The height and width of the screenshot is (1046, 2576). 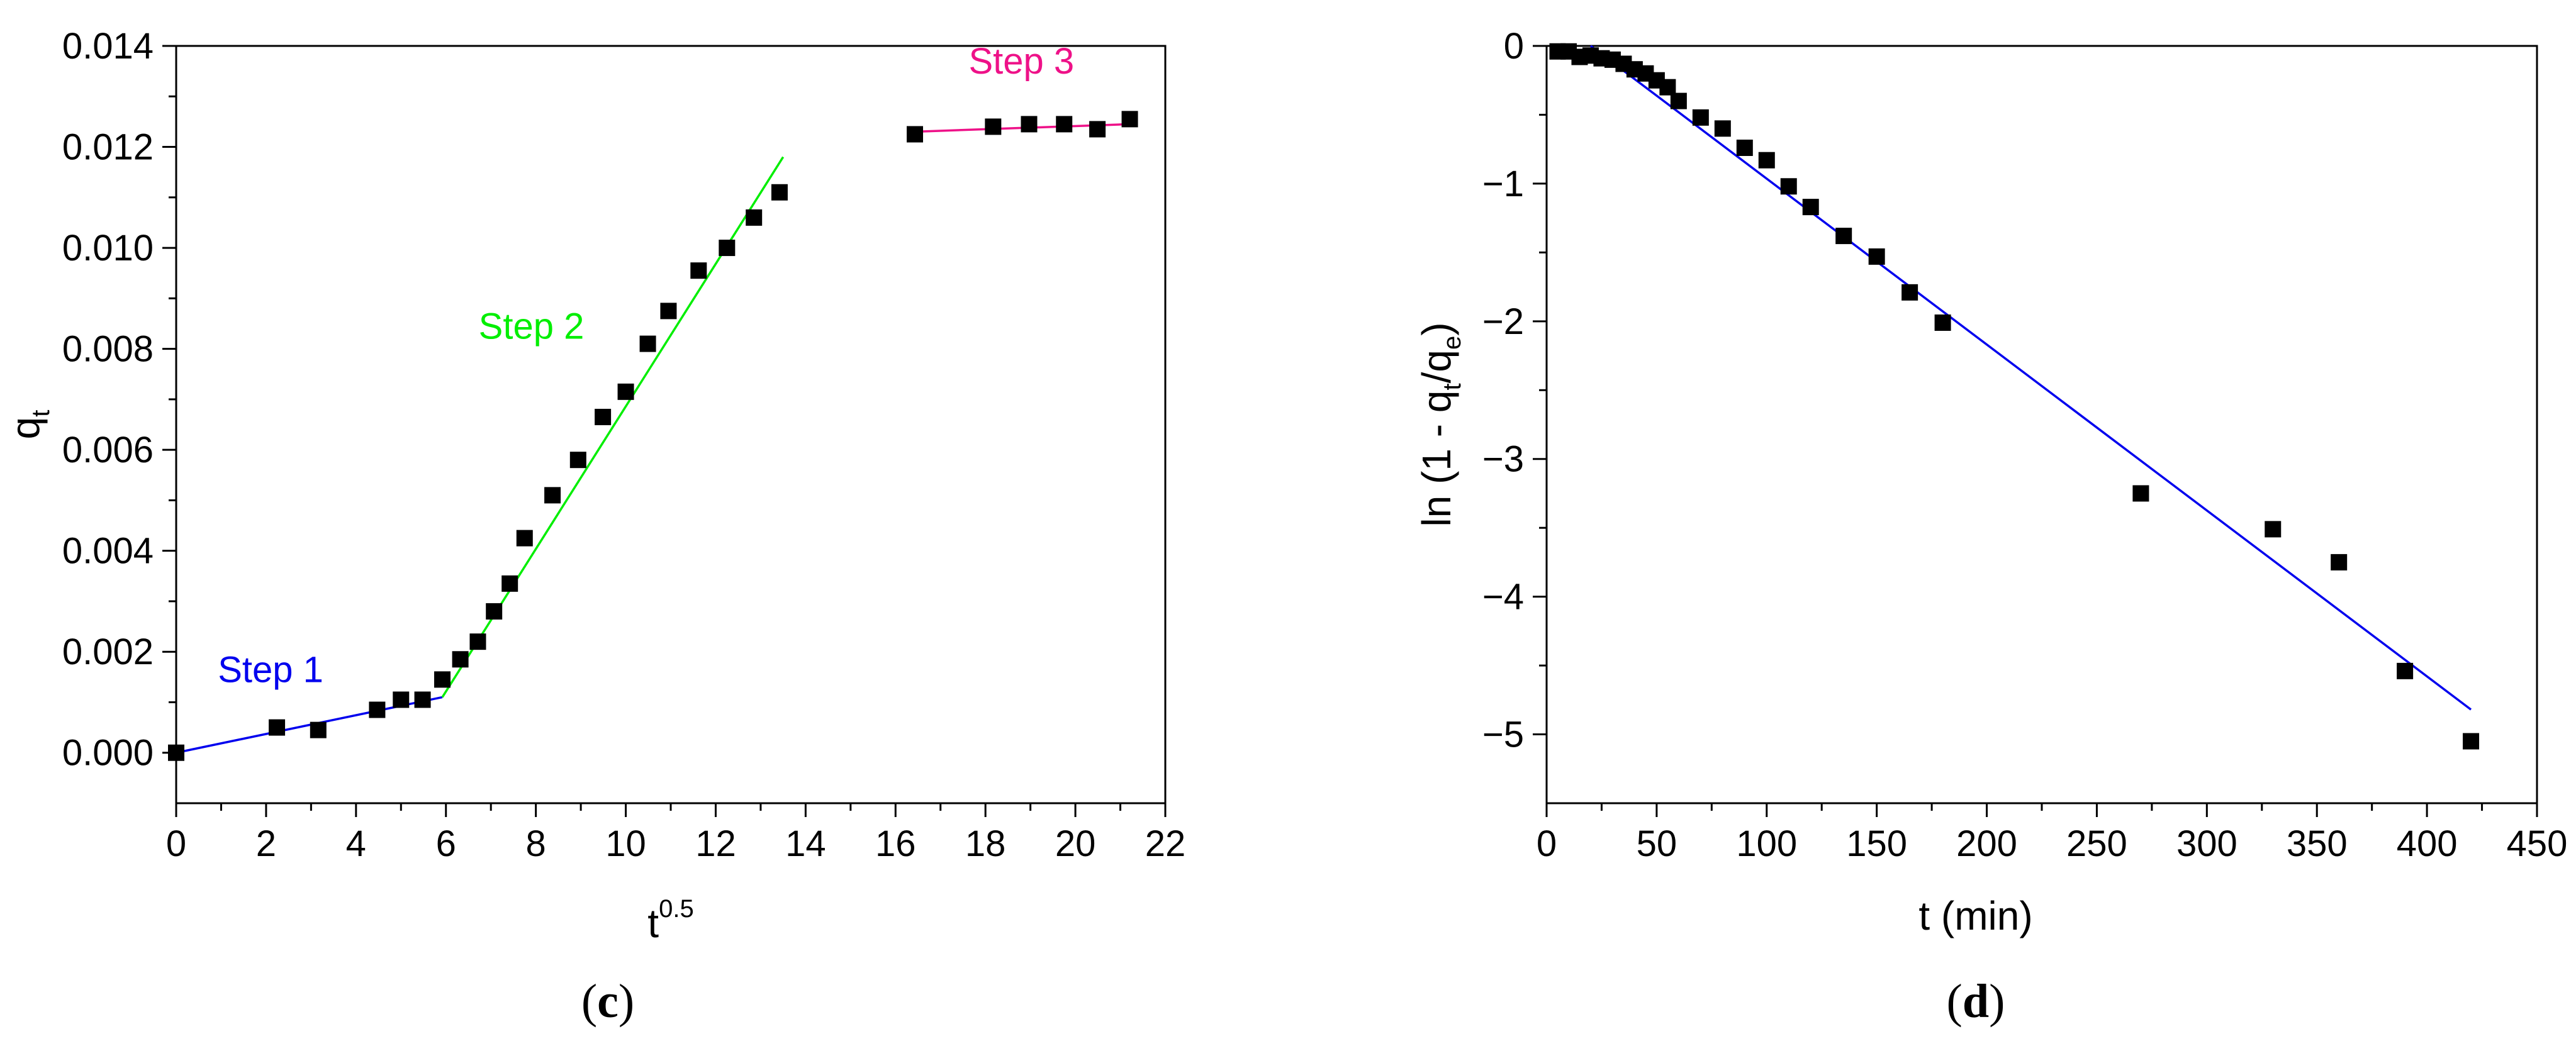 I want to click on panel-c-y-tick-label: 0.000, so click(x=108, y=753).